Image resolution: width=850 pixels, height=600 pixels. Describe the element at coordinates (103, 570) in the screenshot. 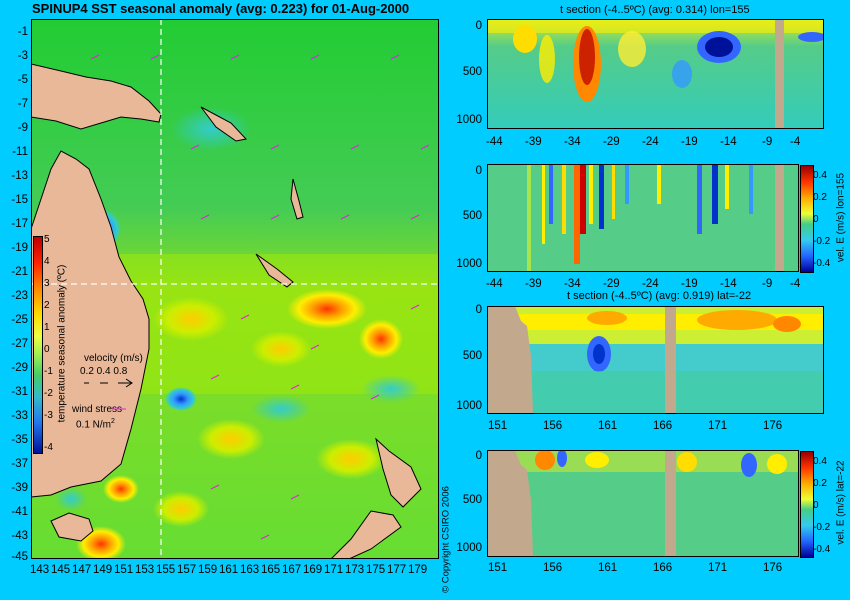

I see `lon-tick: 149` at that location.